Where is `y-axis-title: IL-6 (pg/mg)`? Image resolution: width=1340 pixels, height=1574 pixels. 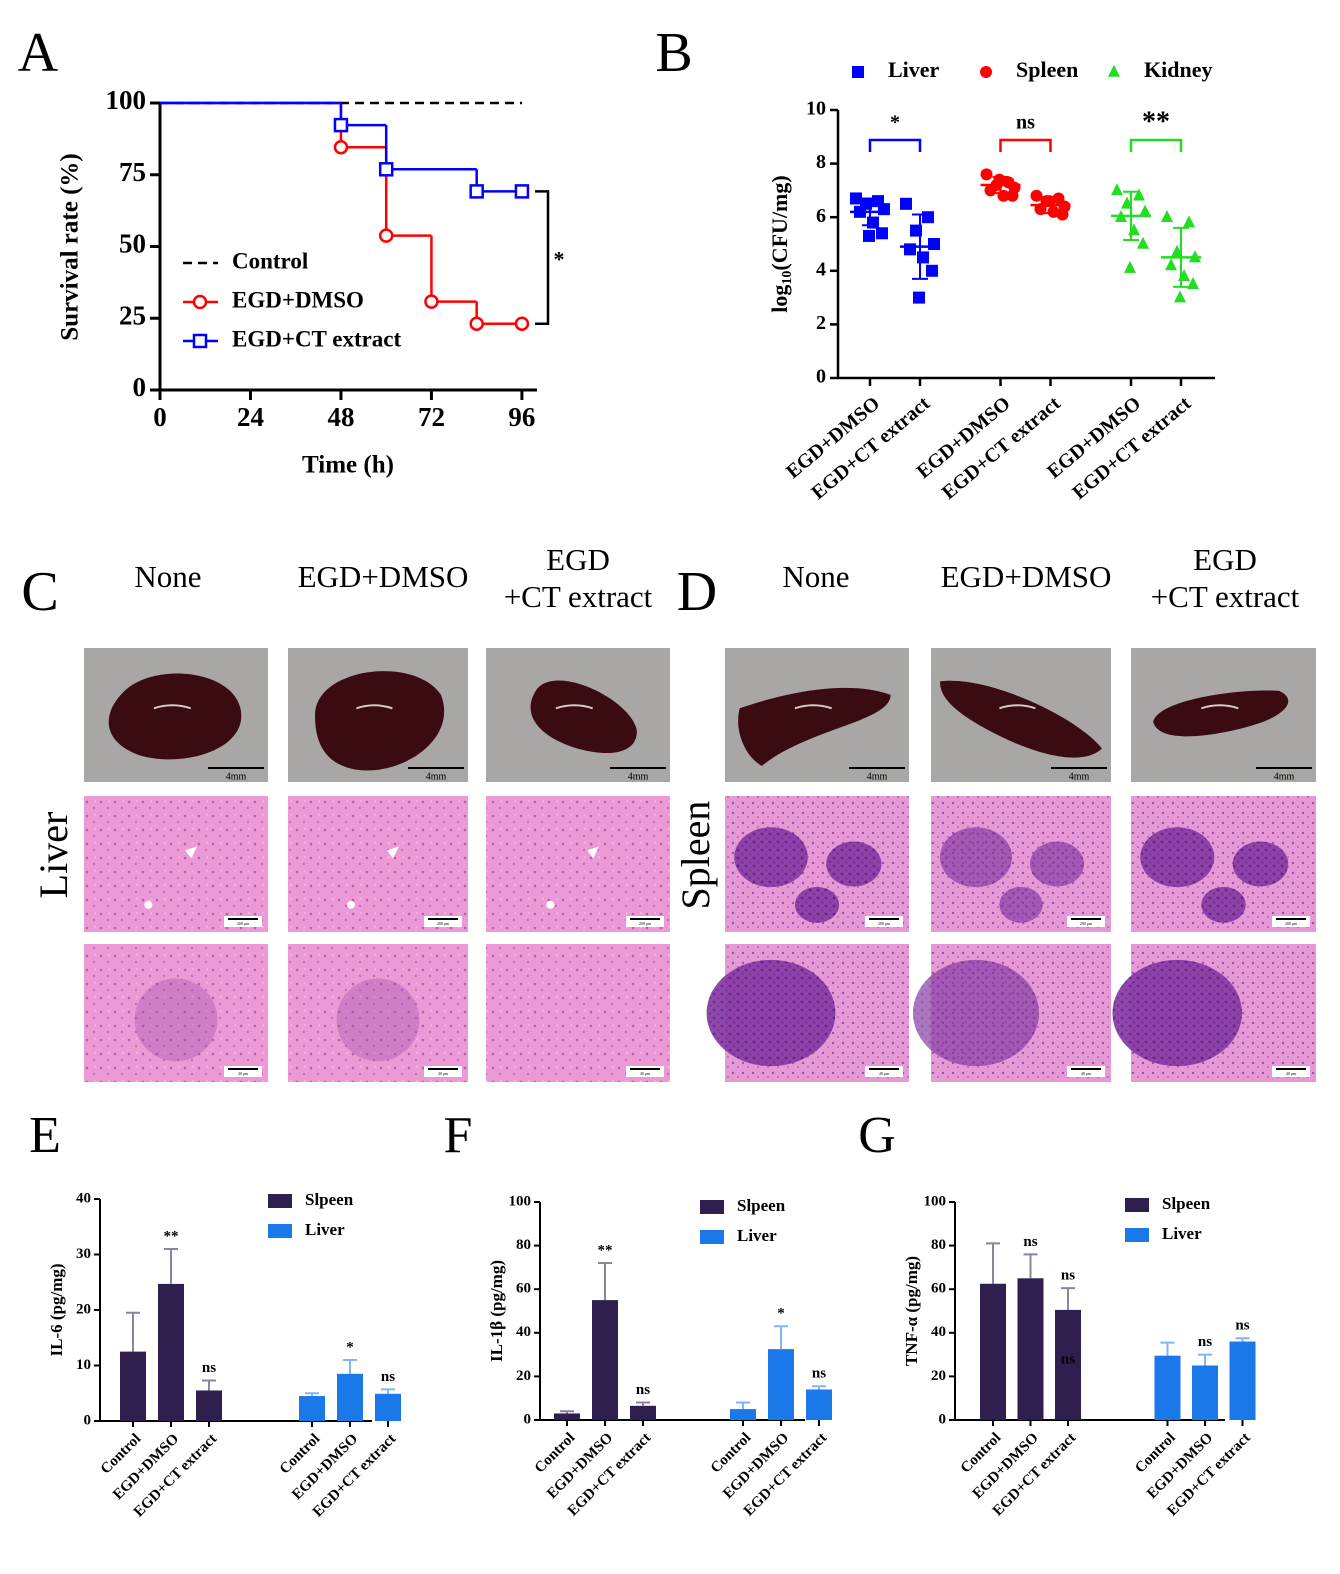 y-axis-title: IL-6 (pg/mg) is located at coordinates (56, 1309).